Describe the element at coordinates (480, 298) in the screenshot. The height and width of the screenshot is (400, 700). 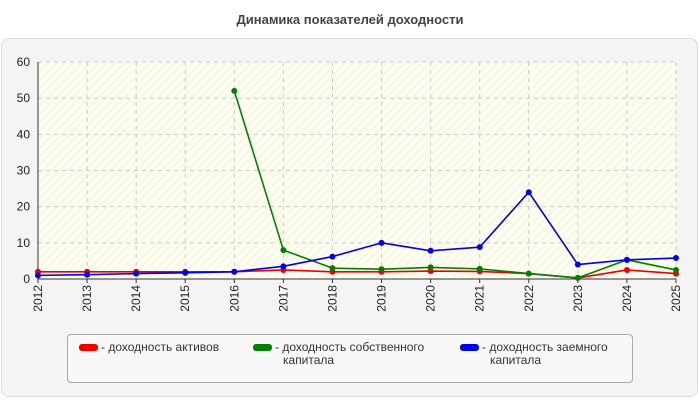
I see `x-tick-label: 2021` at that location.